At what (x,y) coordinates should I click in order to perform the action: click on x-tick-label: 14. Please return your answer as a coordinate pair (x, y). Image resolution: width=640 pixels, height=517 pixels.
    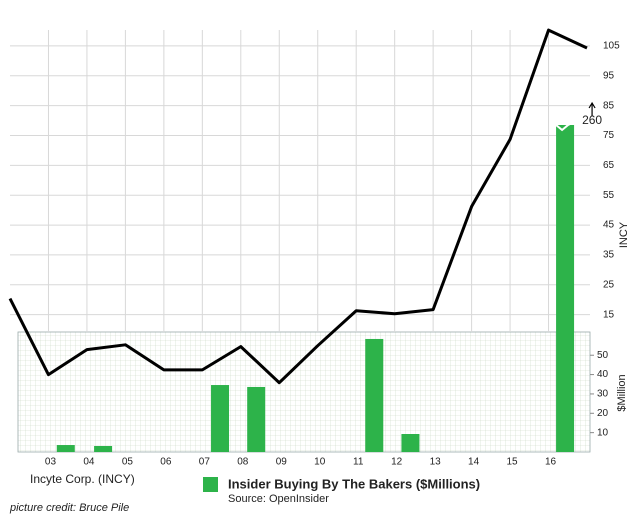
    Looking at the image, I should click on (474, 462).